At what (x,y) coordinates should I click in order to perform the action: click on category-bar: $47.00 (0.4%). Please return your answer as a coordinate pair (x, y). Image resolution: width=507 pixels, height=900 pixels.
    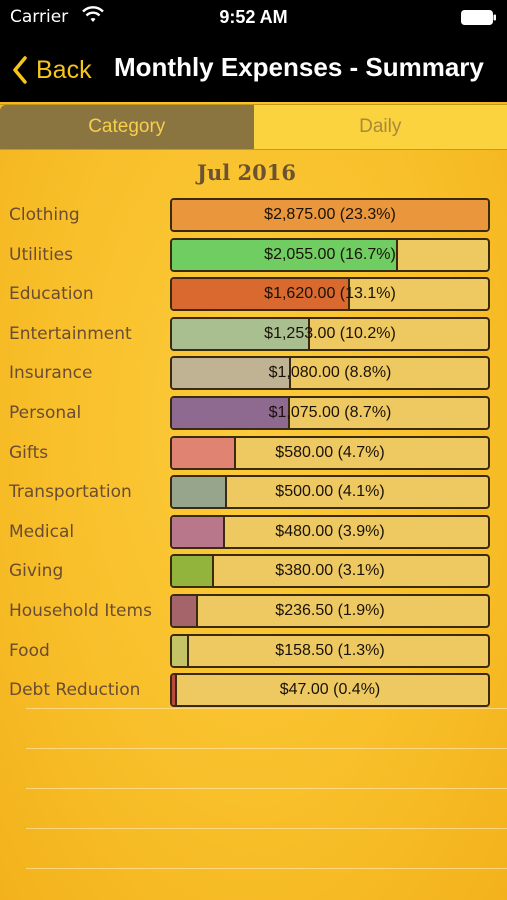
    Looking at the image, I should click on (330, 690).